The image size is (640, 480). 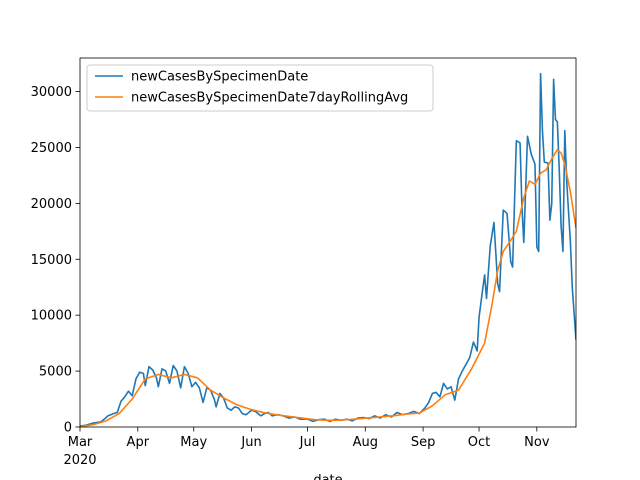 What do you see at coordinates (365, 442) in the screenshot?
I see `x-tick-label: Aug` at bounding box center [365, 442].